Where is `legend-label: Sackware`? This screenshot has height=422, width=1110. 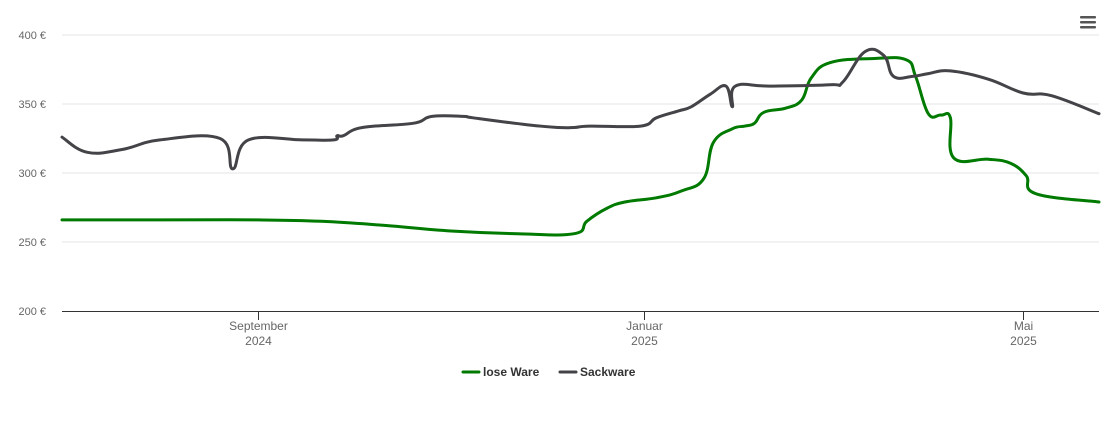 legend-label: Sackware is located at coordinates (608, 372).